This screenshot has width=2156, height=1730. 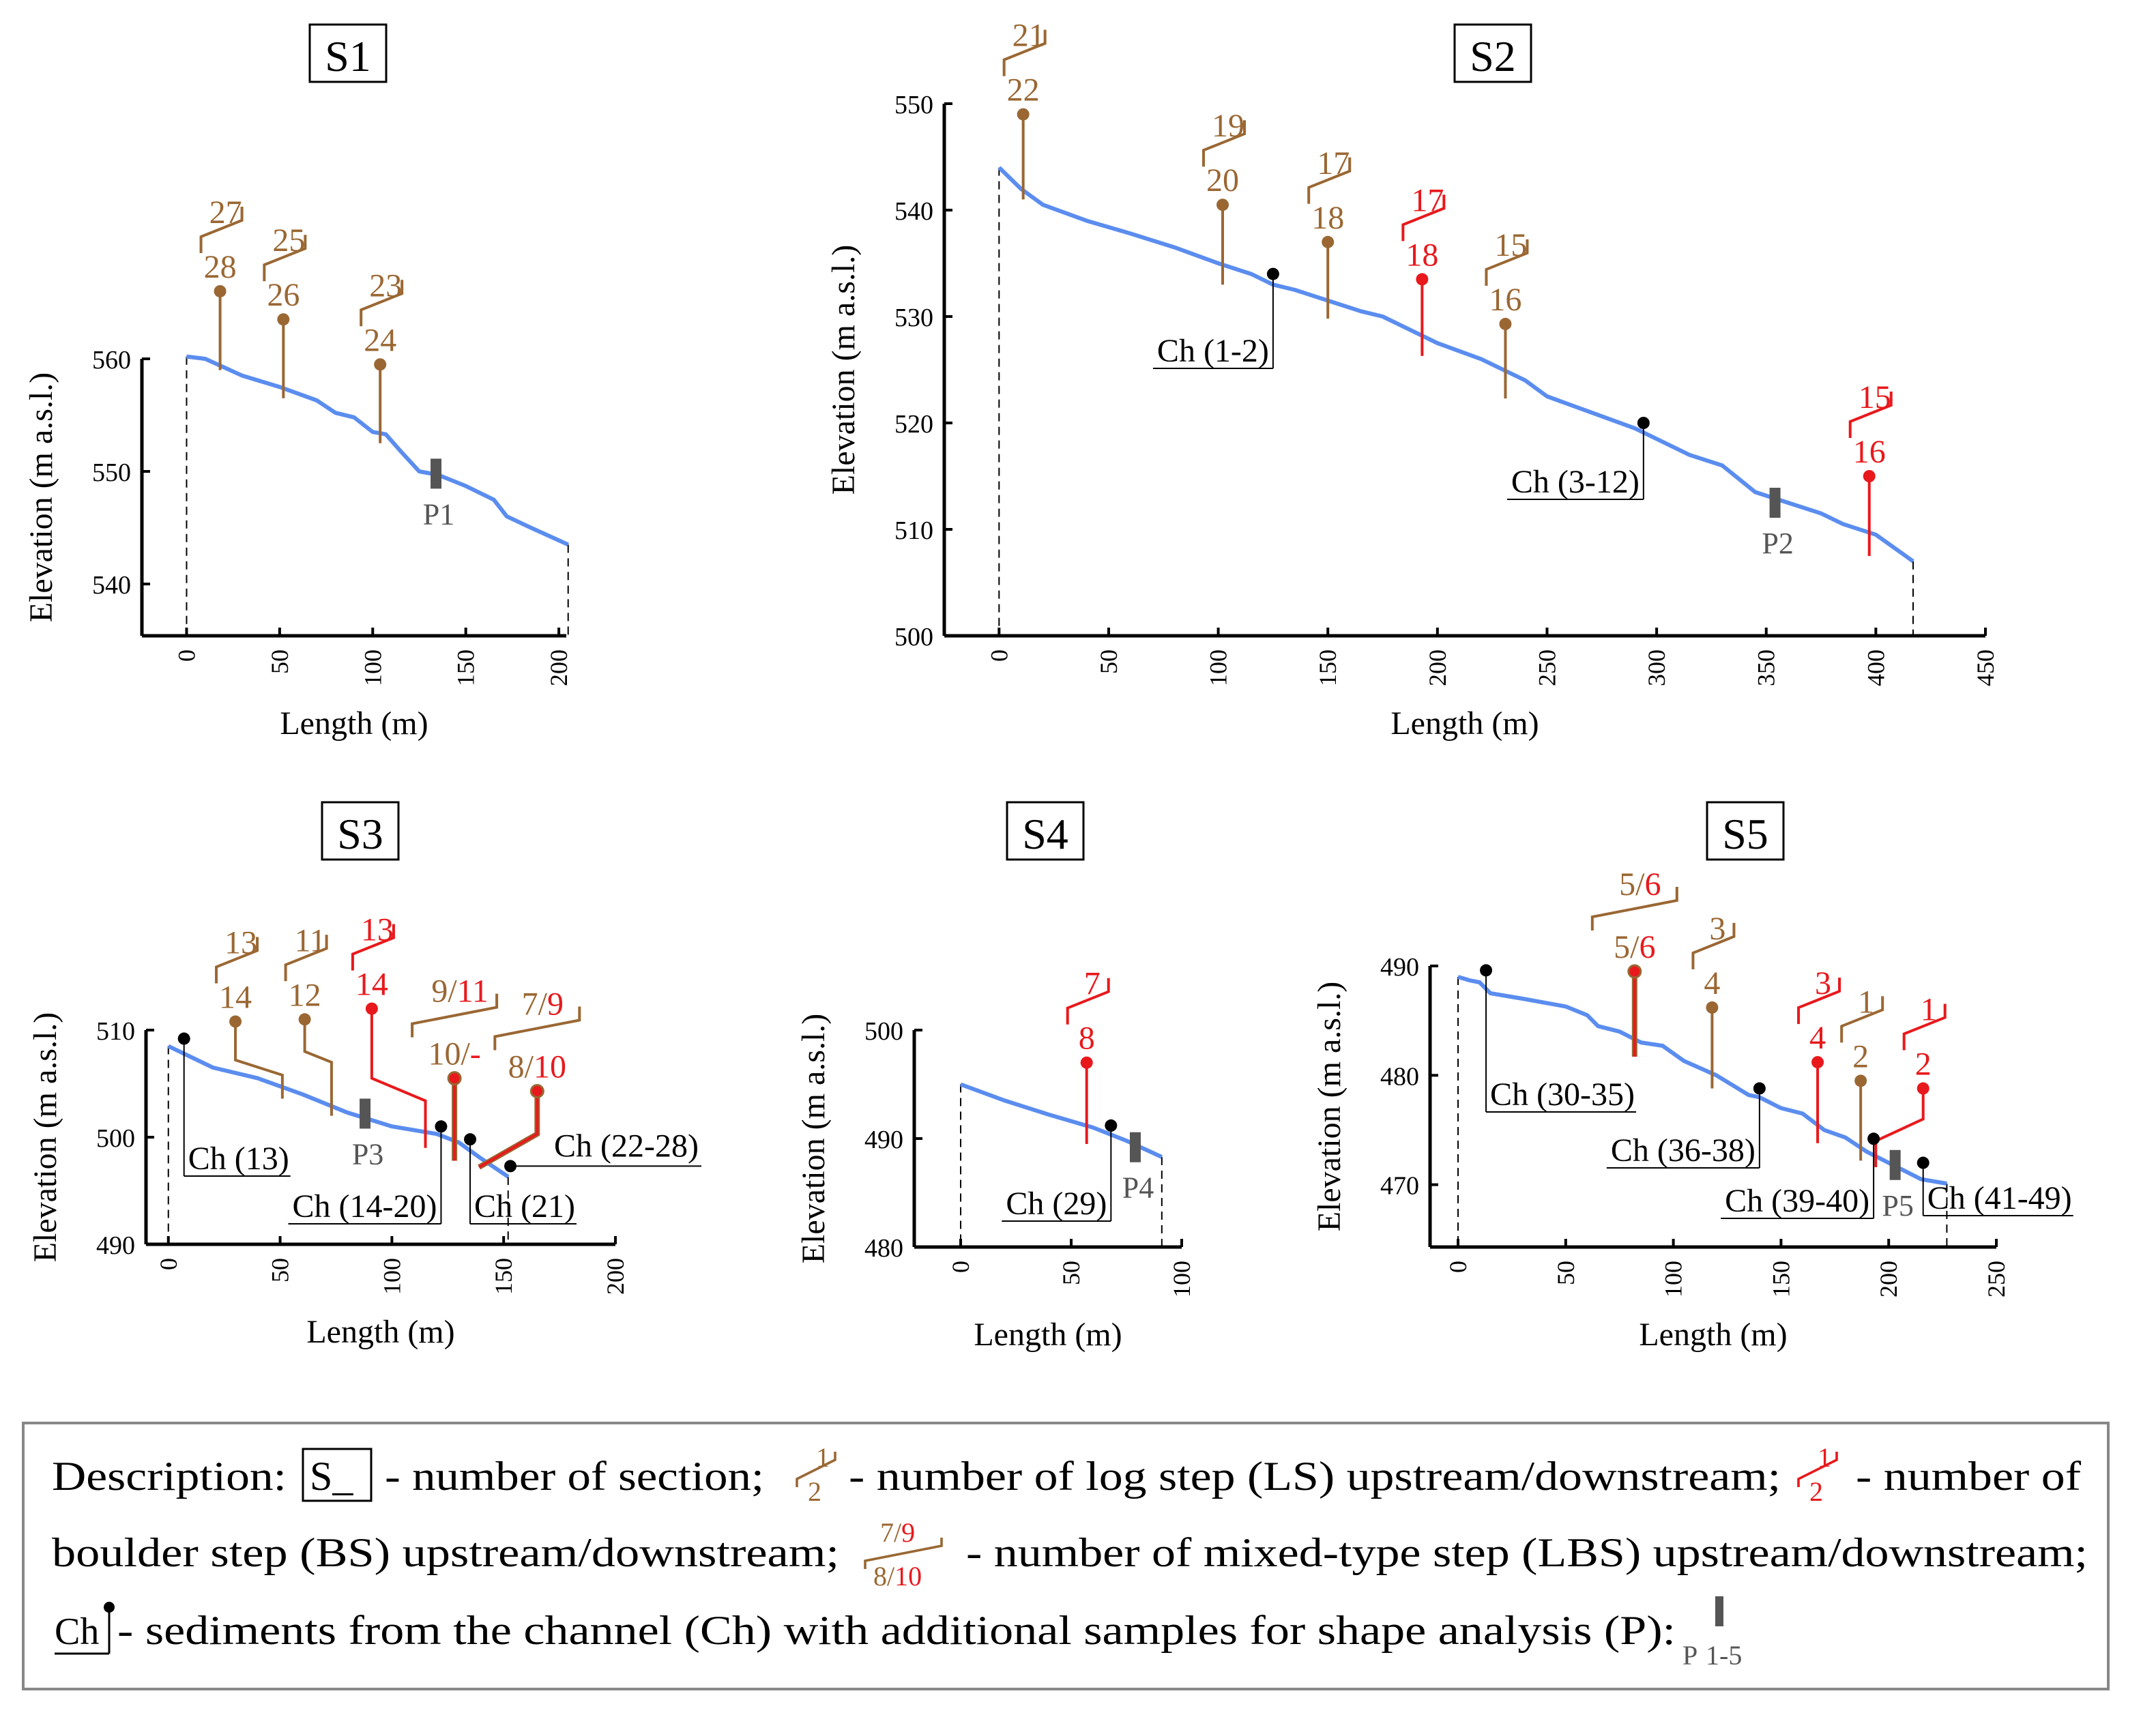 I want to click on legend-description: Description:, so click(x=169, y=1476).